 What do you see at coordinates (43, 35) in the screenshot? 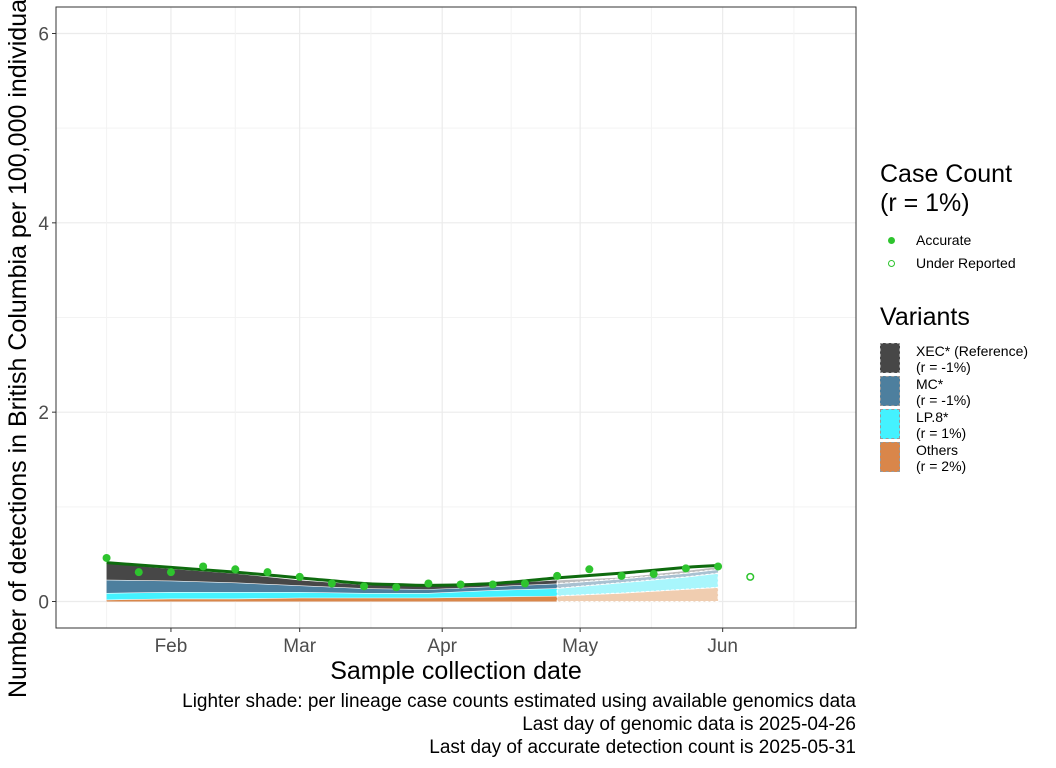
I see `y-tick-label: 6` at bounding box center [43, 35].